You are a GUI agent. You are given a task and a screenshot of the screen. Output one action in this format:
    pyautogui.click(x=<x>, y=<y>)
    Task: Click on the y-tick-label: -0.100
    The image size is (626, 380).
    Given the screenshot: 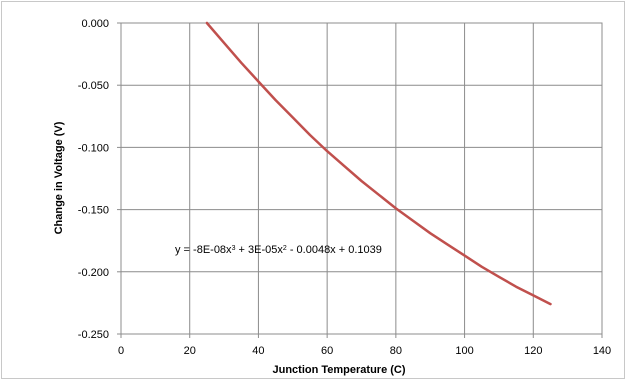 What is the action you would take?
    pyautogui.click(x=93, y=148)
    